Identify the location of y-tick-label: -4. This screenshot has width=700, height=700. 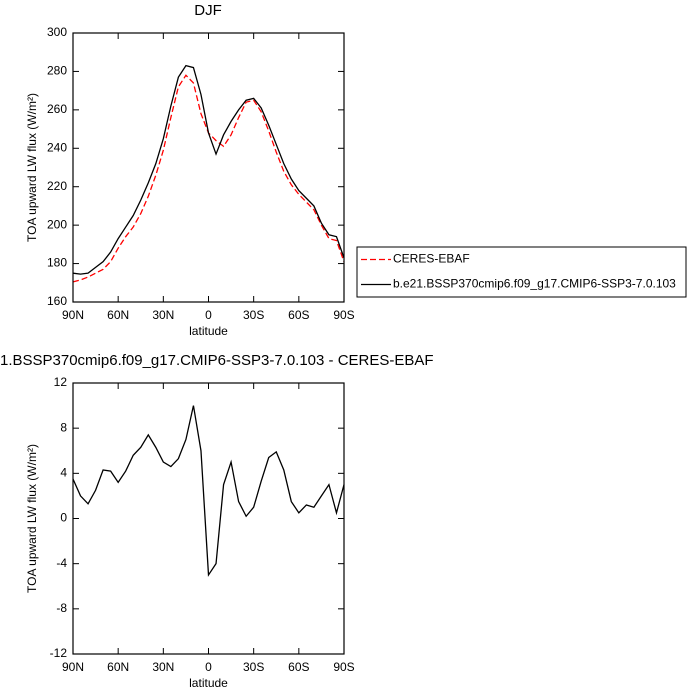
(61, 563).